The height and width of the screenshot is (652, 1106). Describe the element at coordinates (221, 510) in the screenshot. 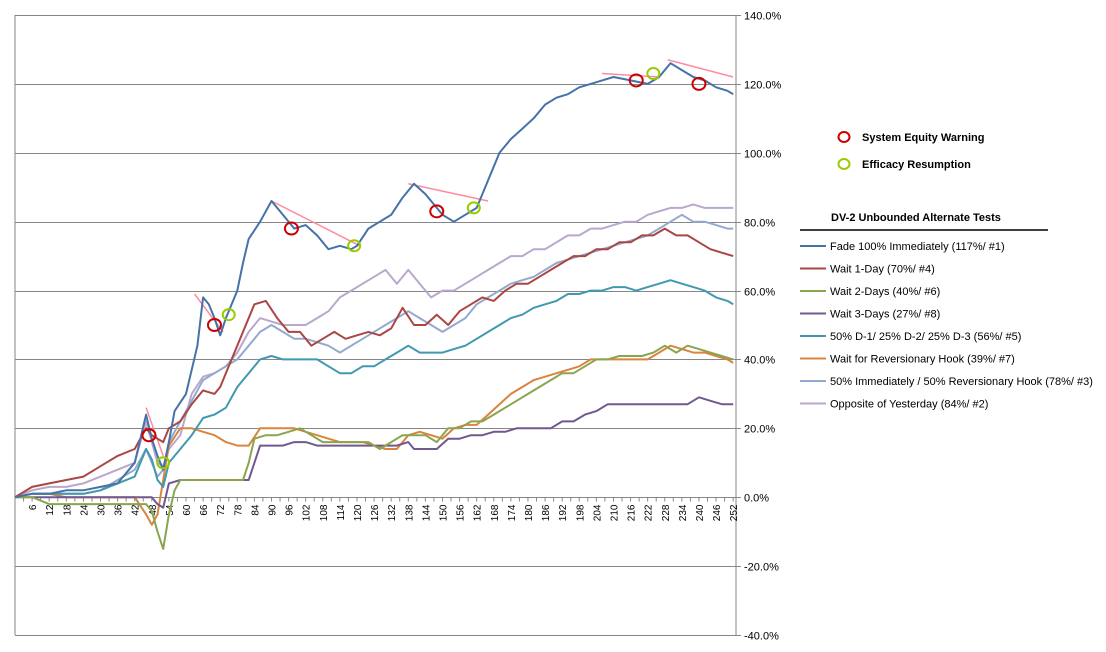

I see `x-tick-label: 72` at that location.